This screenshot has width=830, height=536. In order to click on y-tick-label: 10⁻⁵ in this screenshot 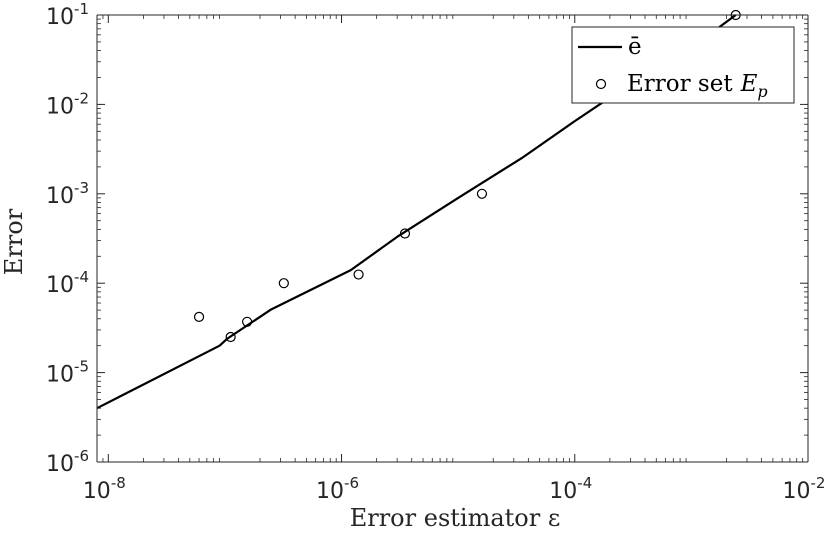, I will do `click(67, 373)`.